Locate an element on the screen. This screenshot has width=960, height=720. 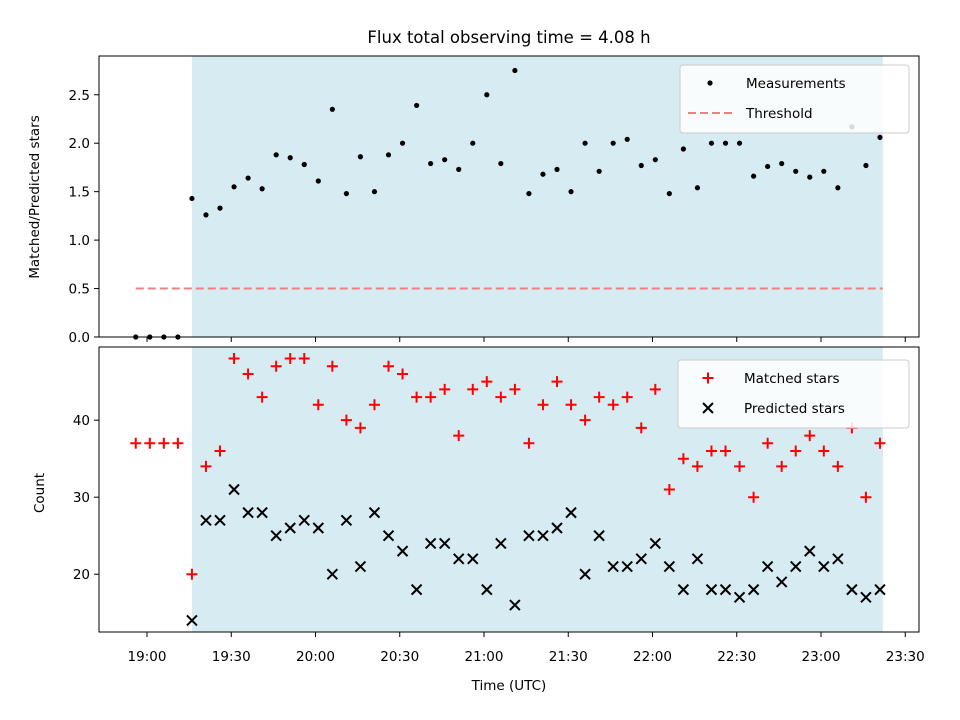
legend-ratio: Measurements Threshold is located at coordinates (794, 99).